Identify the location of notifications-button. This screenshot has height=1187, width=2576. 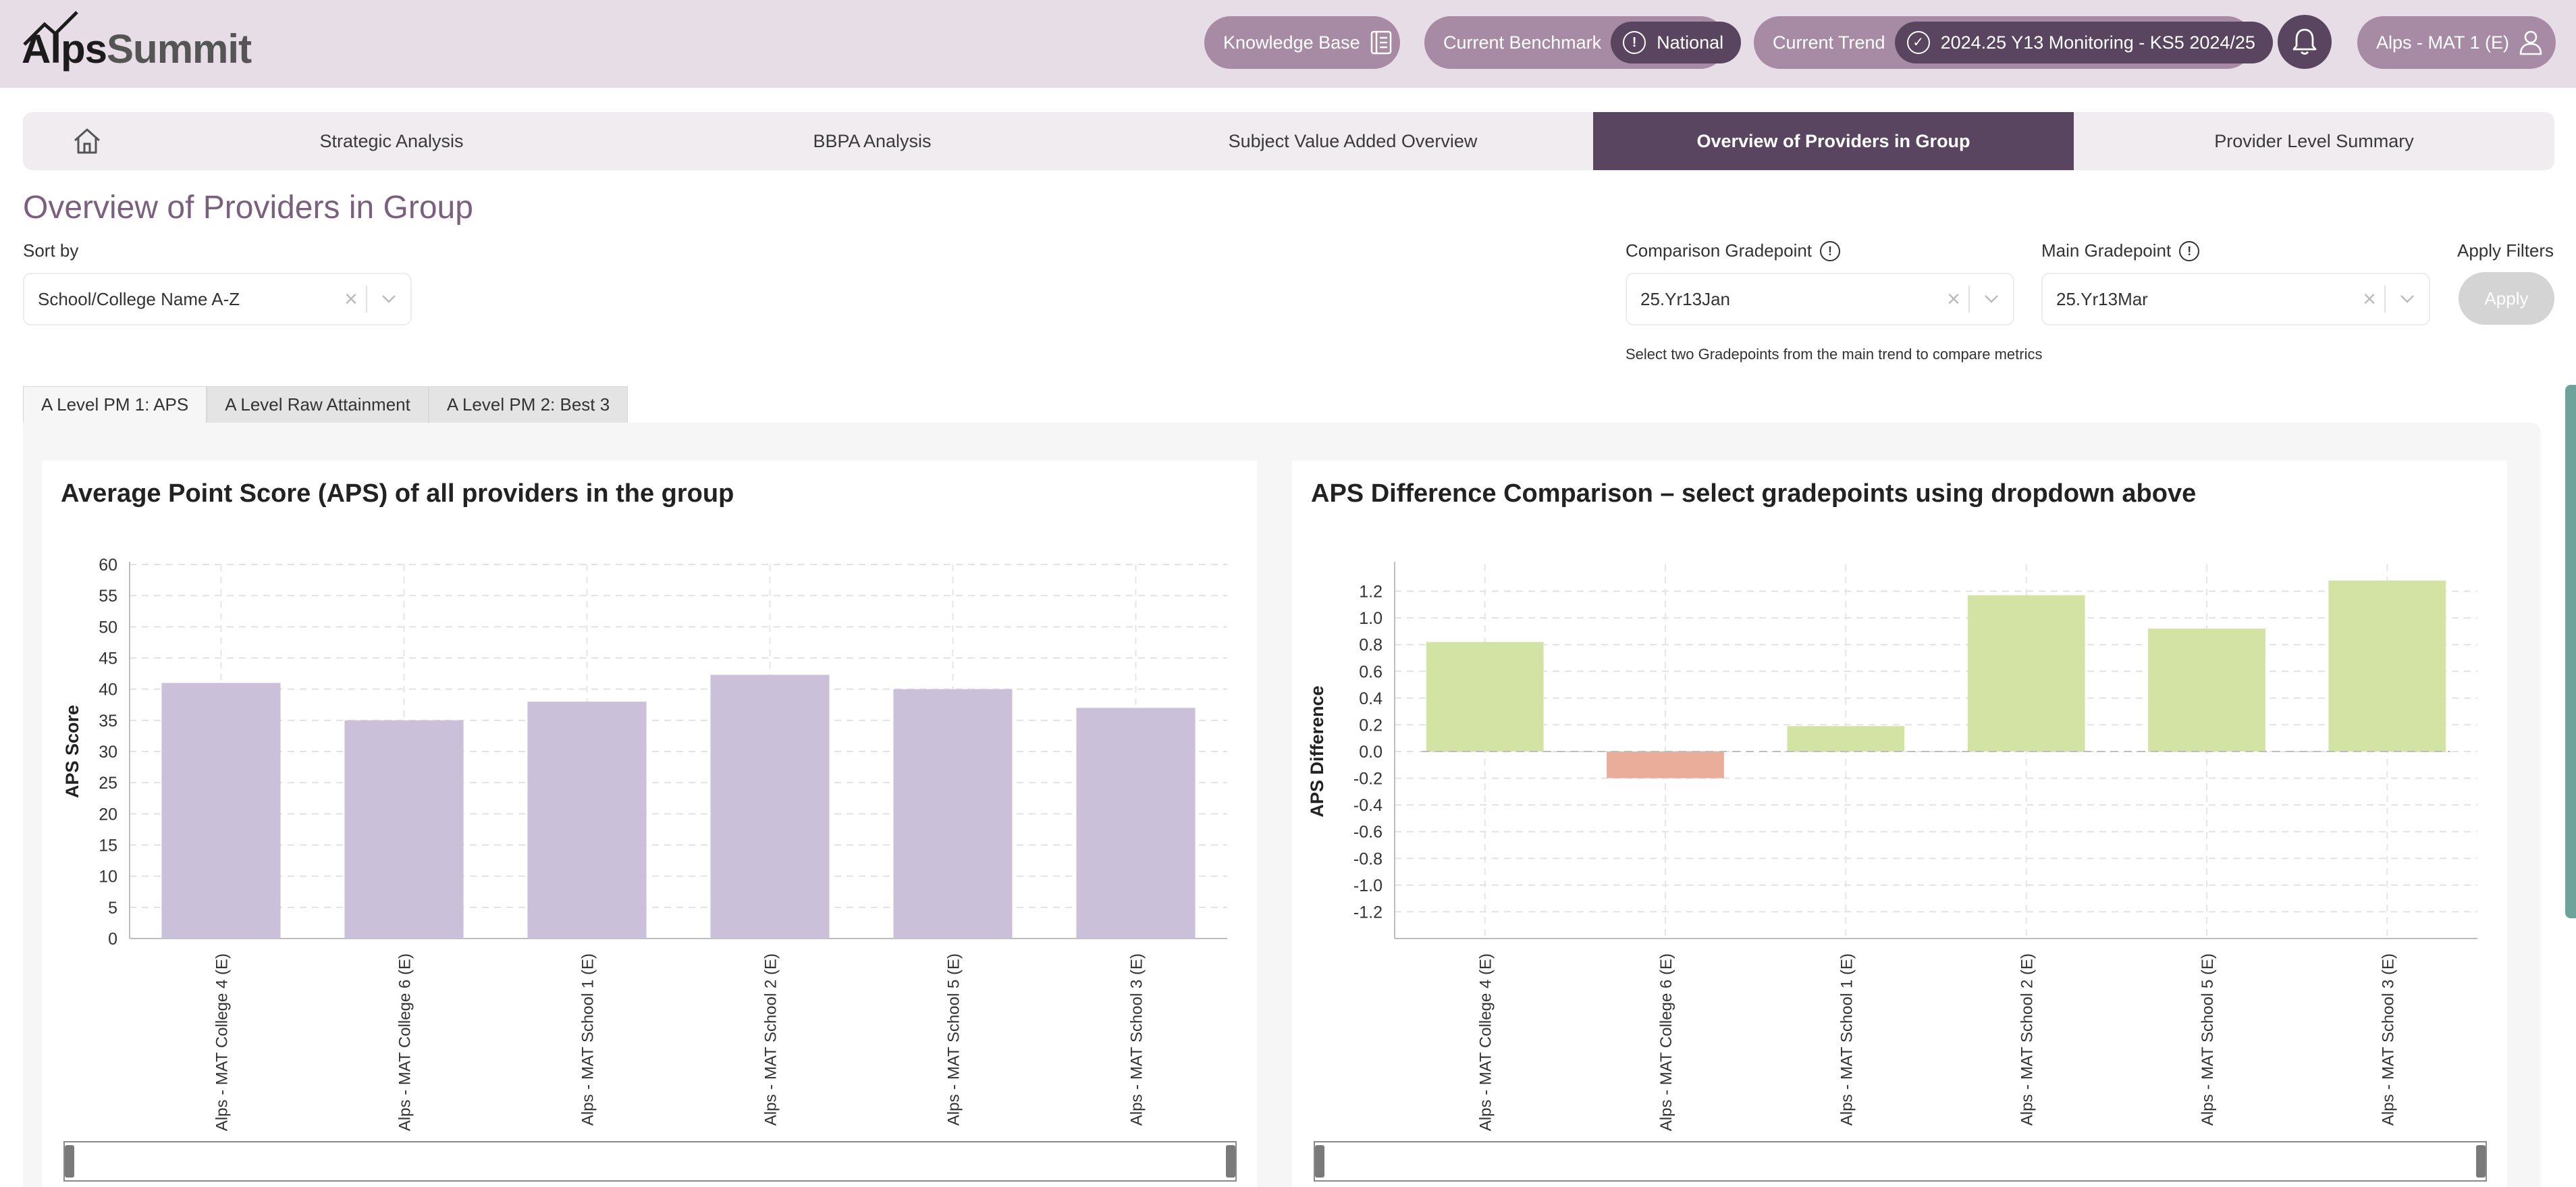
(2305, 42).